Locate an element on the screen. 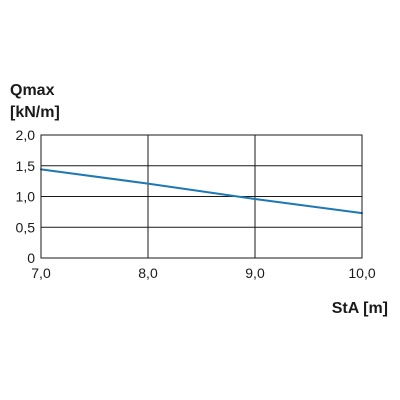 The image size is (400, 400). y-tick-label: 0,5 is located at coordinates (26, 227).